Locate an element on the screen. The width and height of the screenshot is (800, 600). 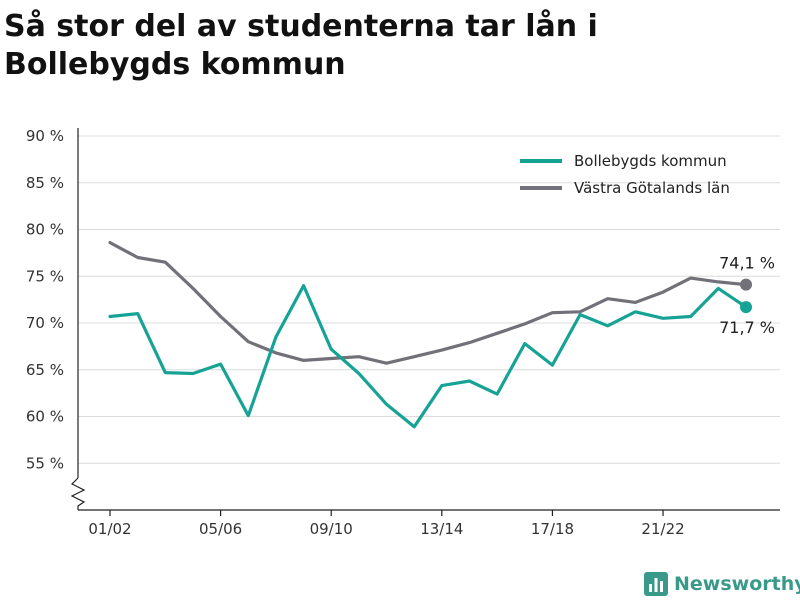
legend-label-2: Västra Götalands län is located at coordinates (652, 188).